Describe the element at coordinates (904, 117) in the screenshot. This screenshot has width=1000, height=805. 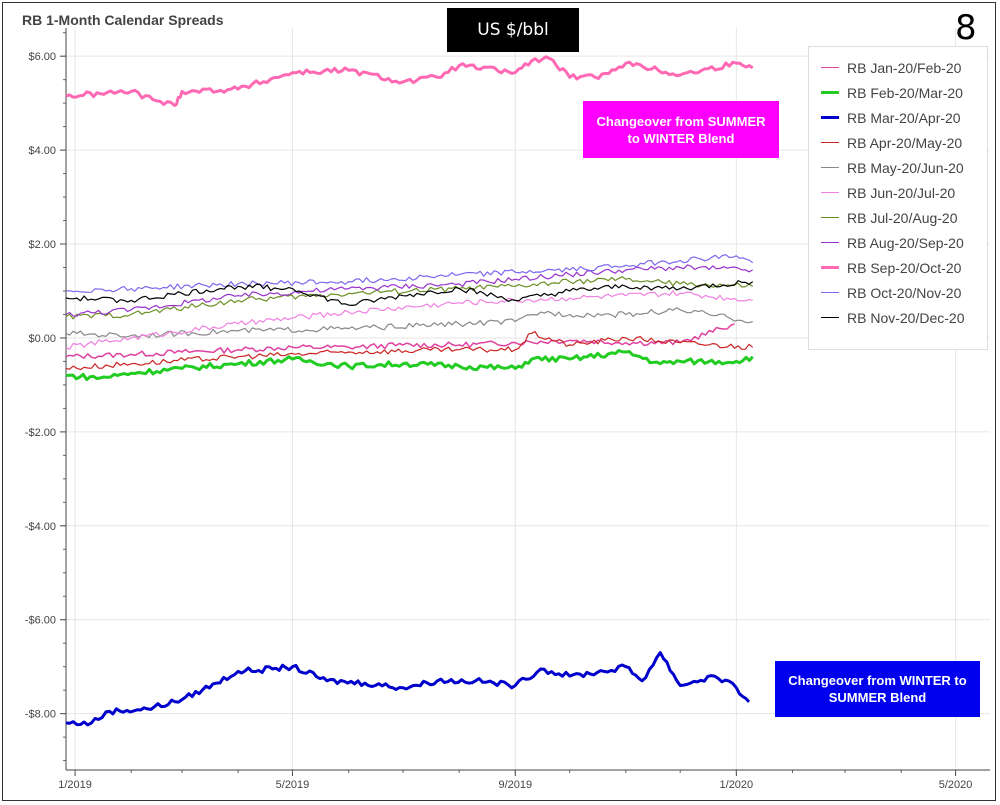
I see `legend-label: RB Mar-20/Apr-20` at that location.